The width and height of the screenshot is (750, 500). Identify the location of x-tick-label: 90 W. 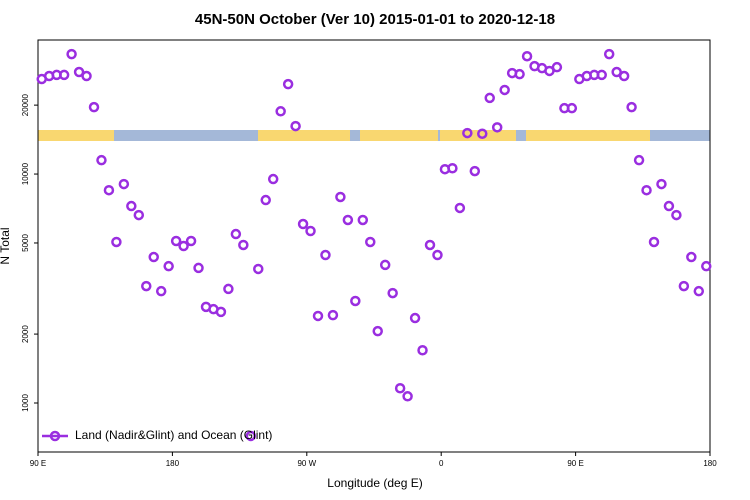
(306, 463).